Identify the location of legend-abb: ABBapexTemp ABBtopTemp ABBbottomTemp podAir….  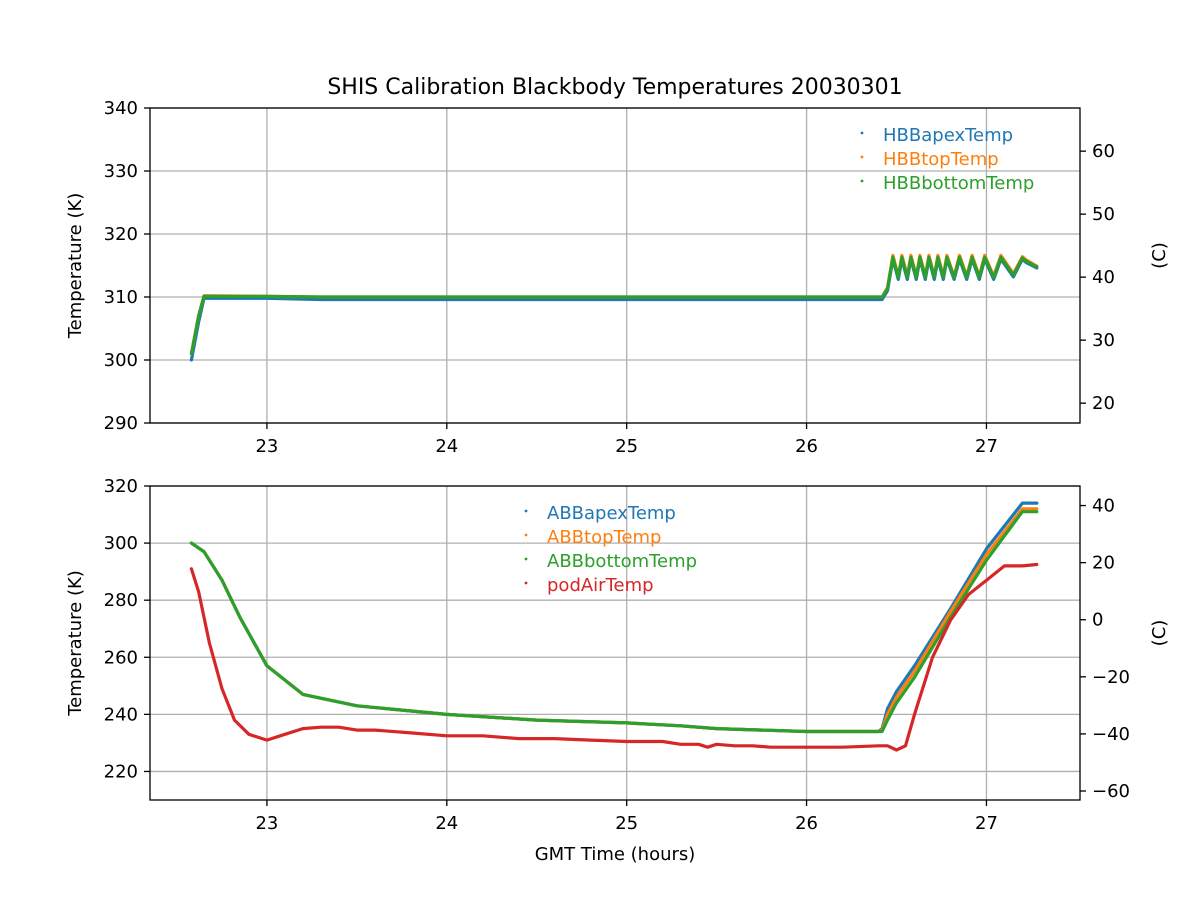
(610, 549).